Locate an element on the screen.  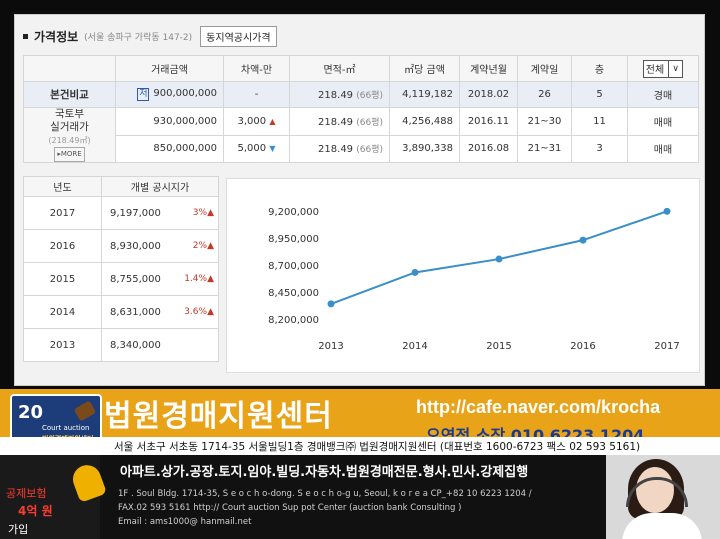
value-cell: 8,340,000 is located at coordinates (160, 345).